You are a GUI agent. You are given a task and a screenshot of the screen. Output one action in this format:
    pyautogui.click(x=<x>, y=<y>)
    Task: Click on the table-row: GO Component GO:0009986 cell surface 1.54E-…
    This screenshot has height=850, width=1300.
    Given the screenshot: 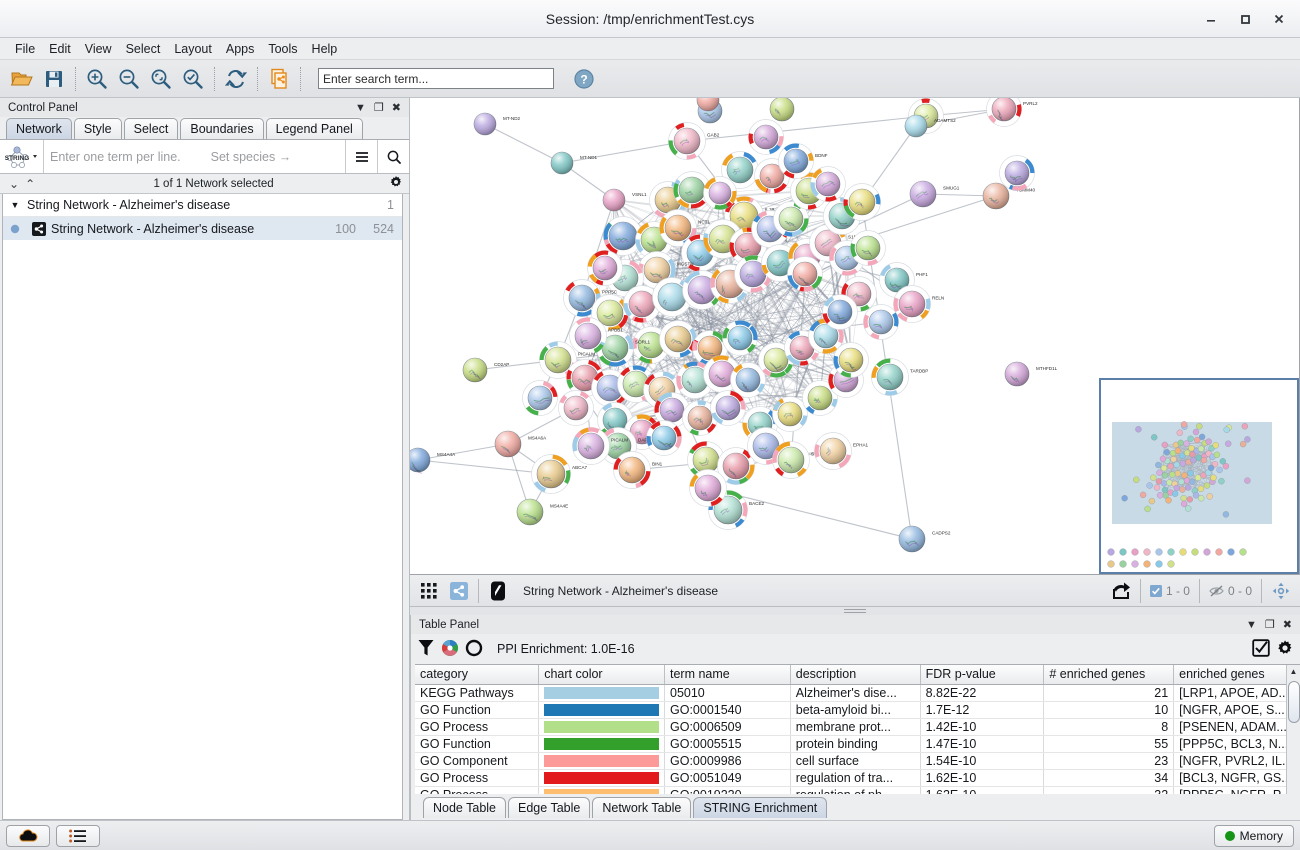 What is the action you would take?
    pyautogui.click(x=857, y=761)
    